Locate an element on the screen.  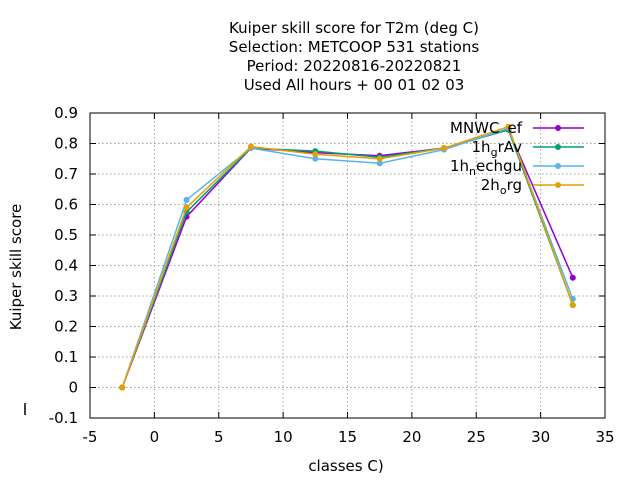
x-tick-label: 30 is located at coordinates (540, 437).